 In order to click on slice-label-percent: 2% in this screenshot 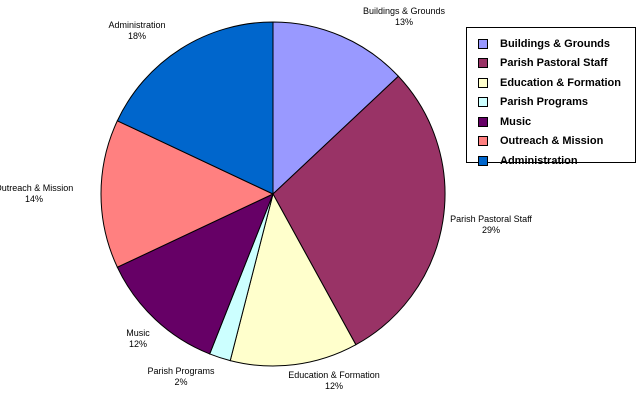, I will do `click(180, 382)`.